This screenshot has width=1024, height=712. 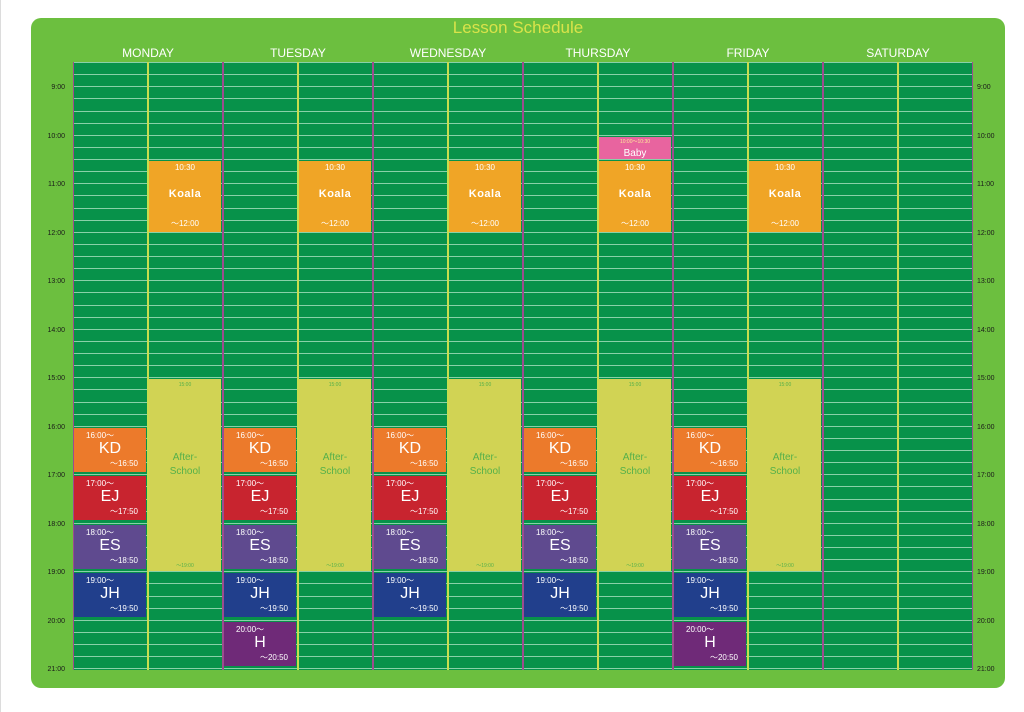 I want to click on time-label-left: 10:00, so click(x=56, y=136).